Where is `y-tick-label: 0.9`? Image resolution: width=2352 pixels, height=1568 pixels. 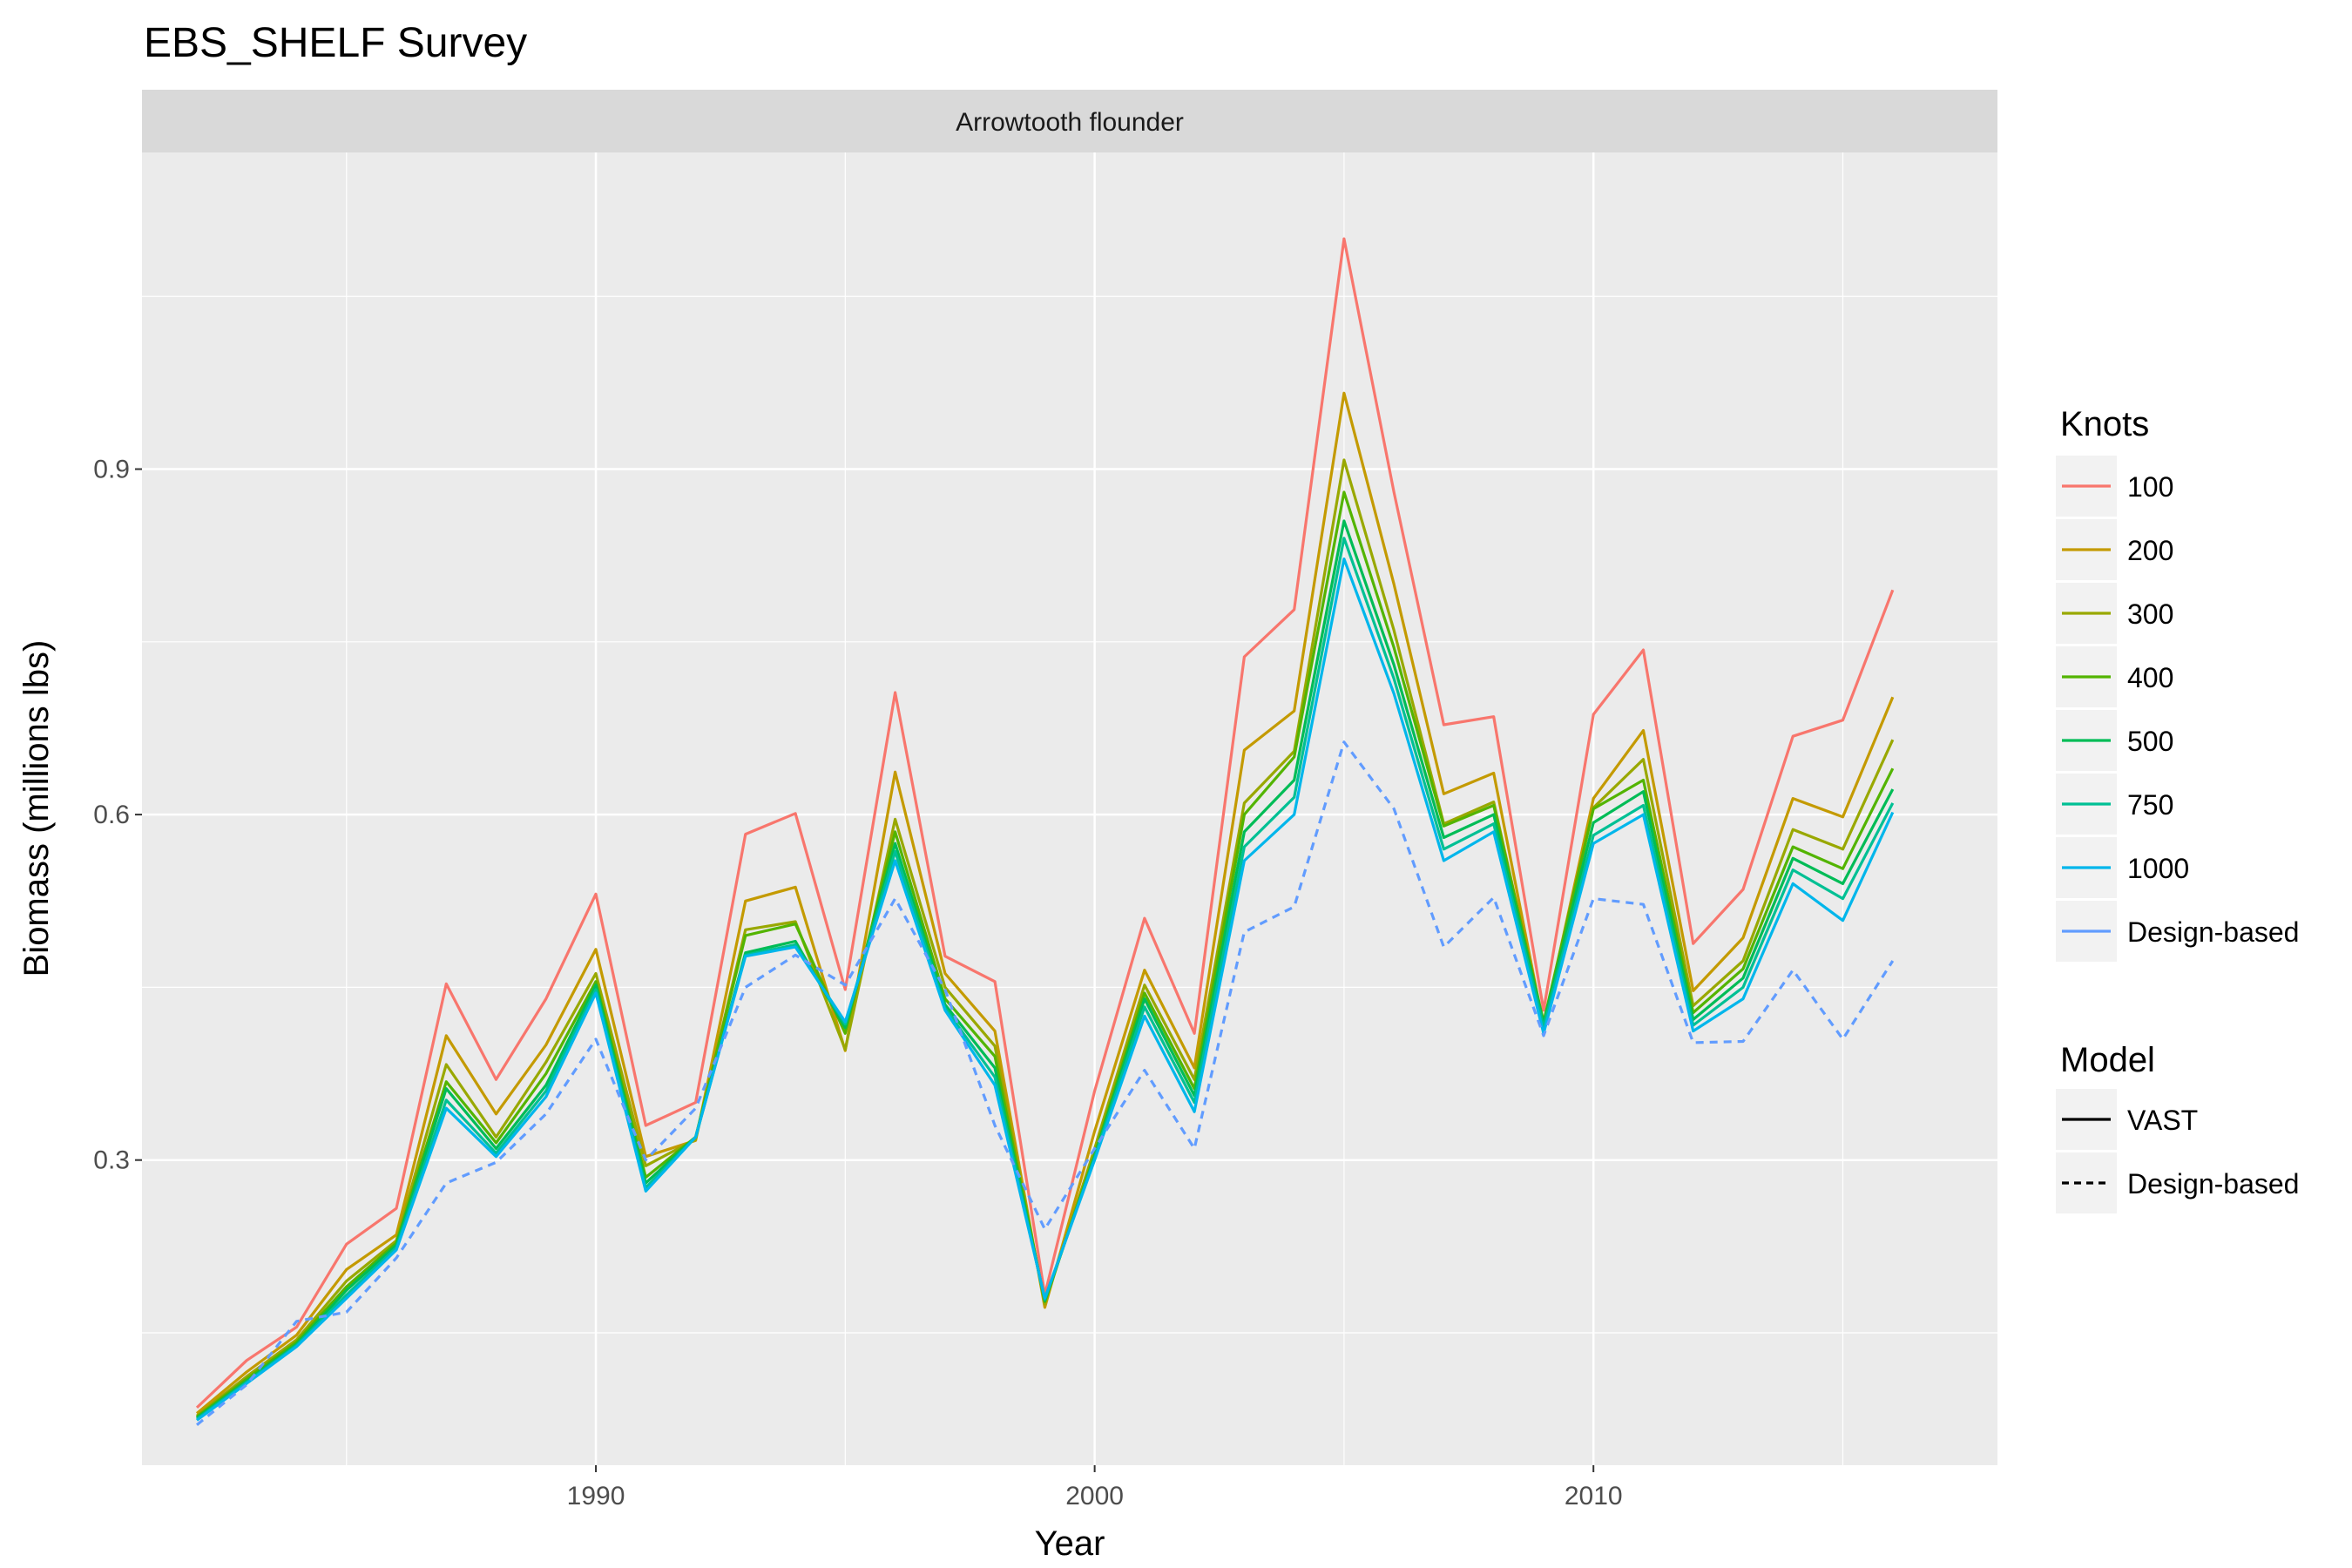
y-tick-label: 0.9 is located at coordinates (111, 470).